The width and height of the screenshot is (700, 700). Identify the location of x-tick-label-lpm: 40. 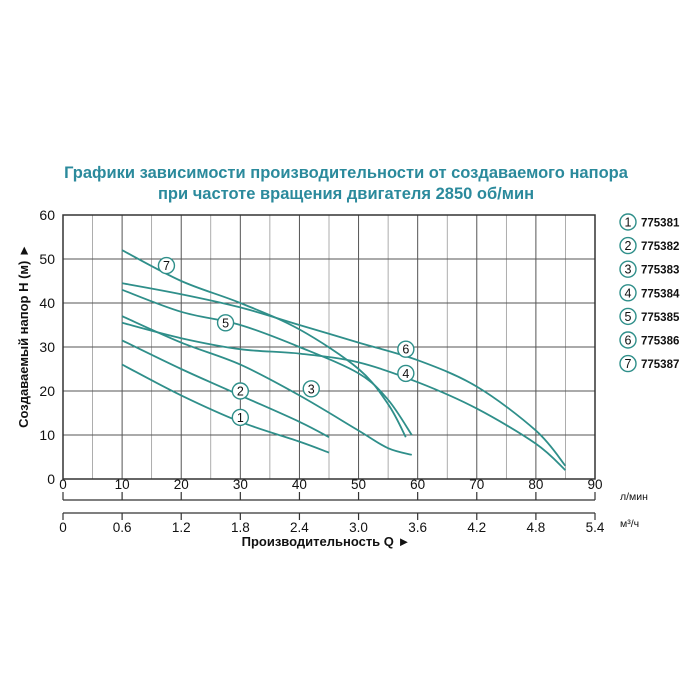
(299, 484).